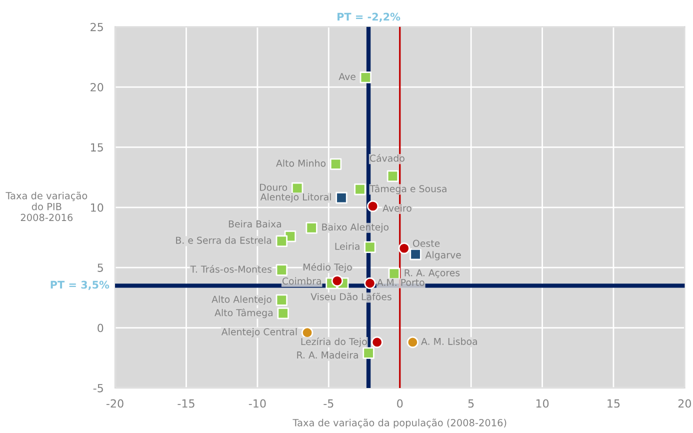 The image size is (693, 433). What do you see at coordinates (400, 282) in the screenshot?
I see `data-label: A.M. Porto` at bounding box center [400, 282].